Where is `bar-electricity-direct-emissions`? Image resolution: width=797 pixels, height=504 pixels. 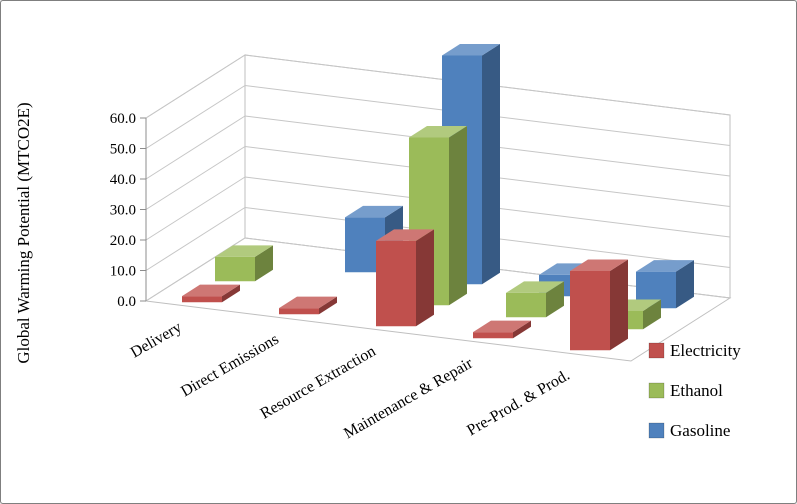 bar-electricity-direct-emissions is located at coordinates (308, 305).